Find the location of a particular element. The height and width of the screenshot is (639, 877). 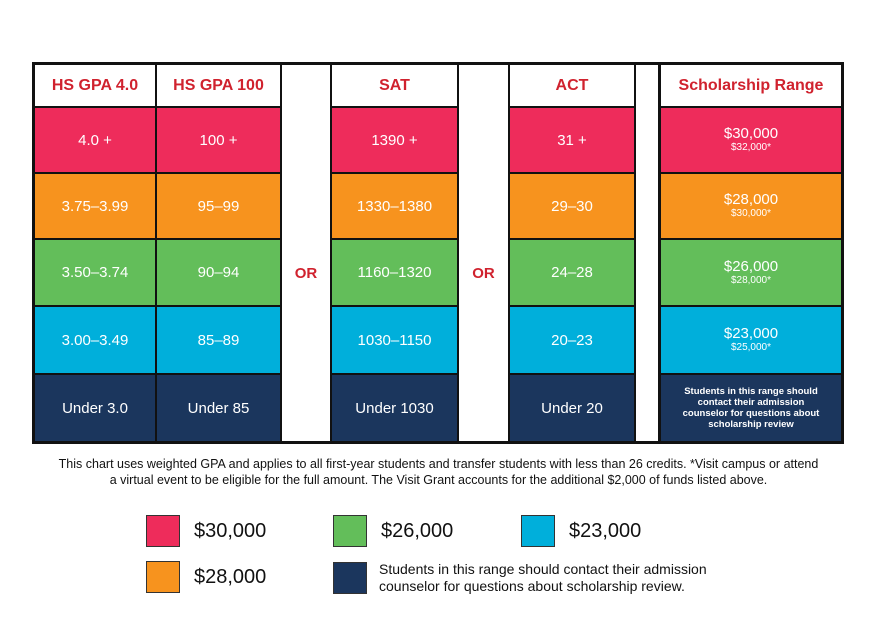

header-scholarship: Scholarship Range is located at coordinates (751, 85).